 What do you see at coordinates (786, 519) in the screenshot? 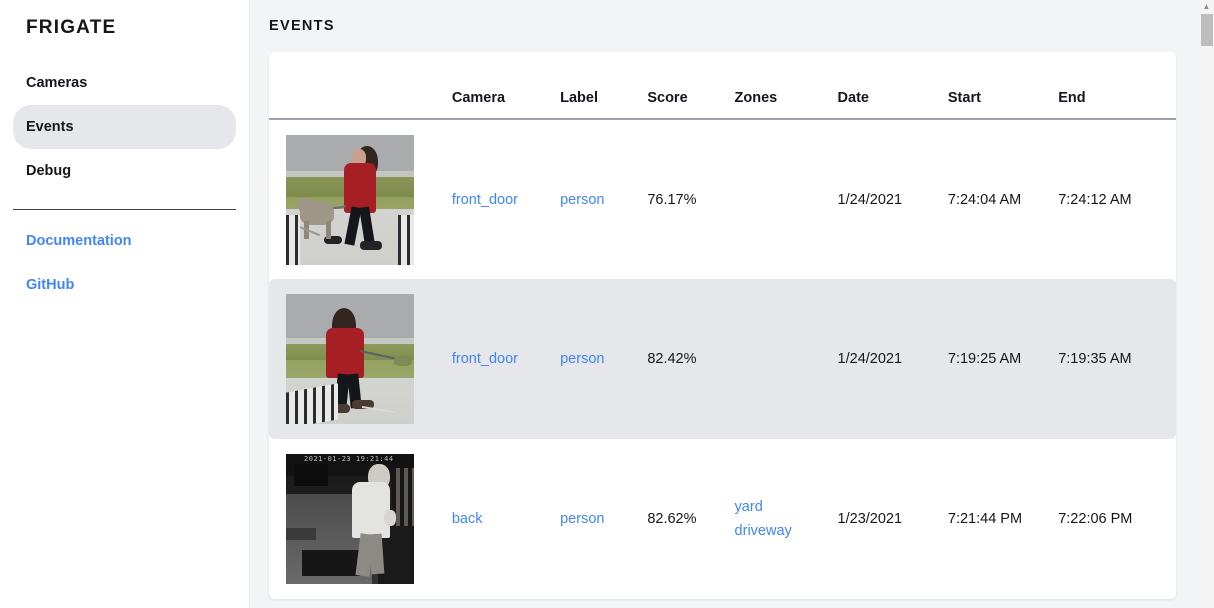
I see `cell-zones: yard driveway` at bounding box center [786, 519].